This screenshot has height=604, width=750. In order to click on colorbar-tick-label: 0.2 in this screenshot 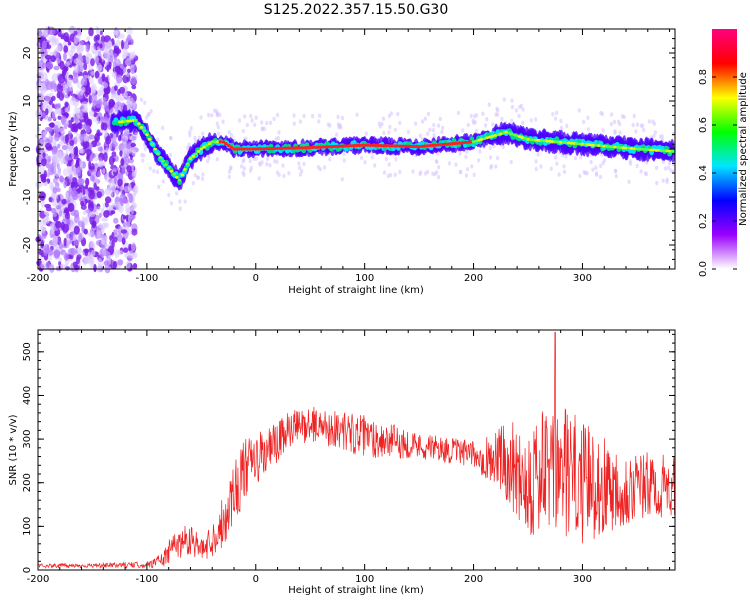, I will do `click(703, 221)`.